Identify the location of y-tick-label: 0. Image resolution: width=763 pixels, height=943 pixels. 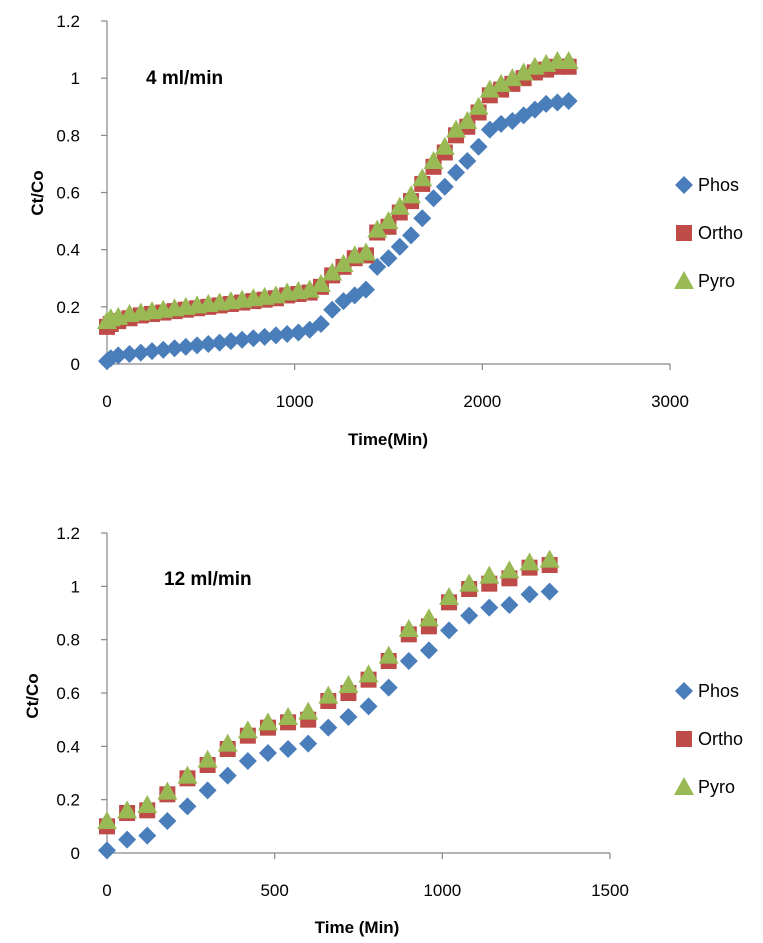
(75, 364).